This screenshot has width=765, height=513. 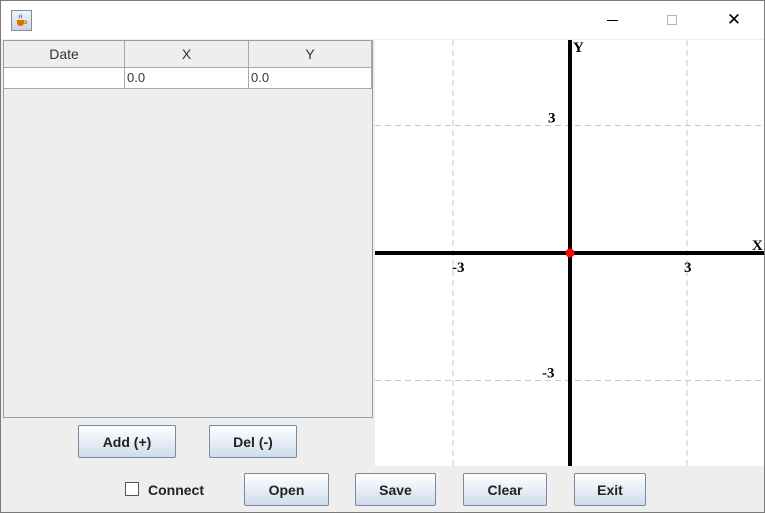 What do you see at coordinates (253, 441) in the screenshot?
I see `delete-button: Del (-)` at bounding box center [253, 441].